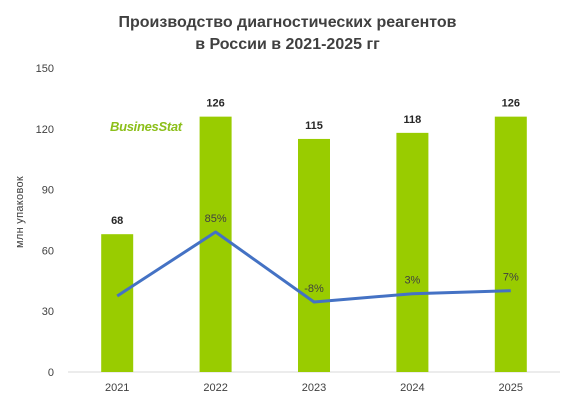  I want to click on y-tick-label: 150, so click(45, 69).